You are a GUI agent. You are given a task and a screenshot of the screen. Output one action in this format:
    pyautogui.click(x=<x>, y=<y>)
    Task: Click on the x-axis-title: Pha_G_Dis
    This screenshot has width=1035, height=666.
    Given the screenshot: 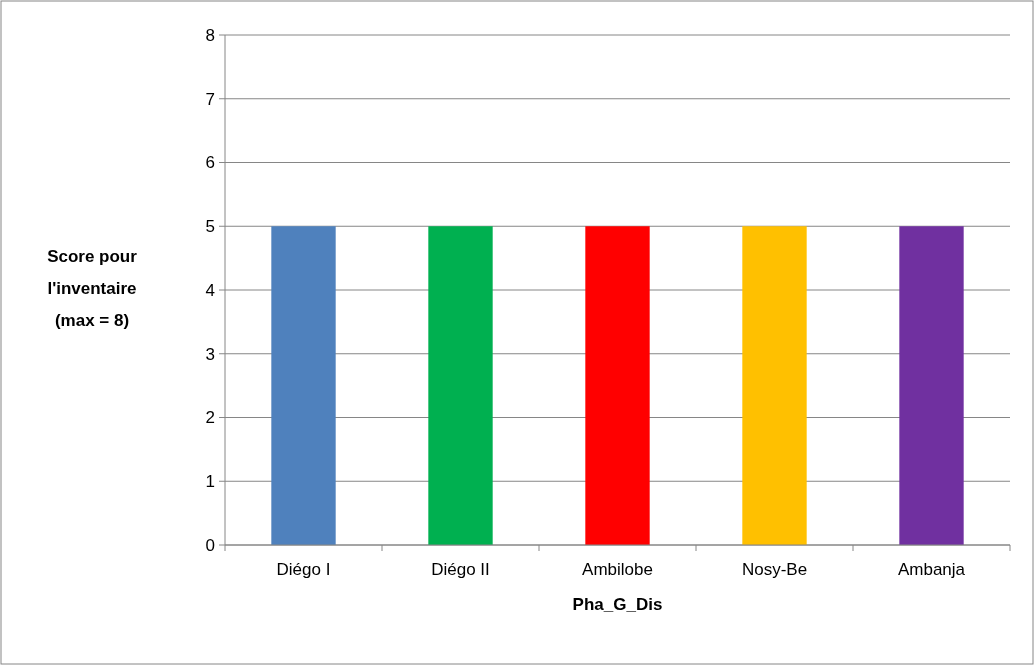 What is the action you would take?
    pyautogui.click(x=617, y=604)
    